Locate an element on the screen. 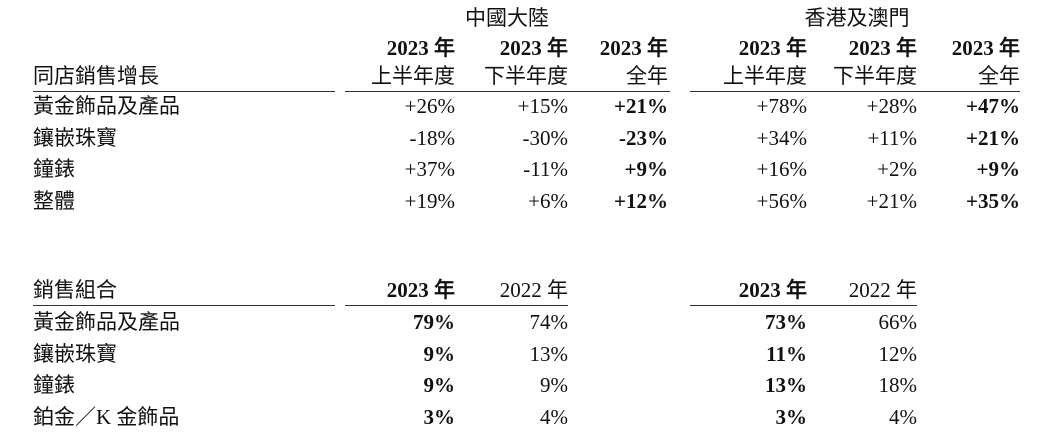 Image resolution: width=1046 pixels, height=438 pixels. cell: 73% is located at coordinates (786, 322).